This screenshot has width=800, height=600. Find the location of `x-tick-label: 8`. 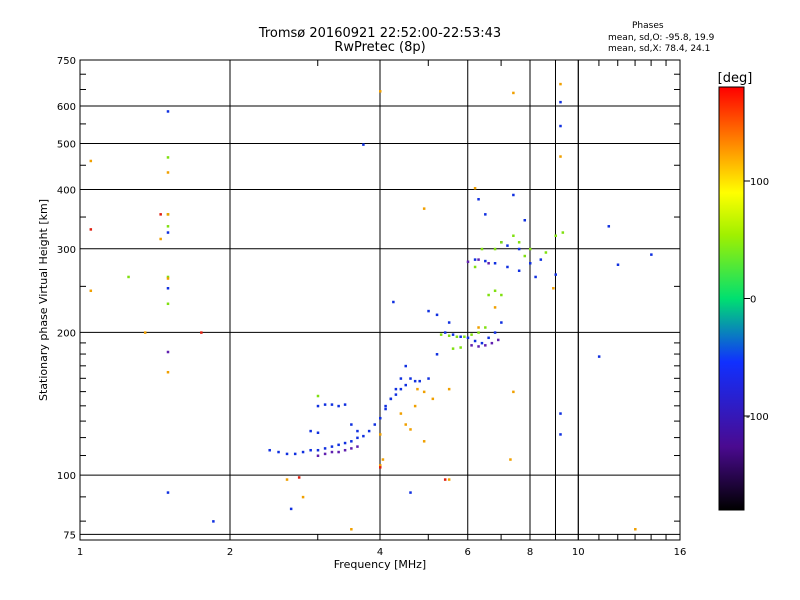

x-tick-label: 8 is located at coordinates (530, 552).